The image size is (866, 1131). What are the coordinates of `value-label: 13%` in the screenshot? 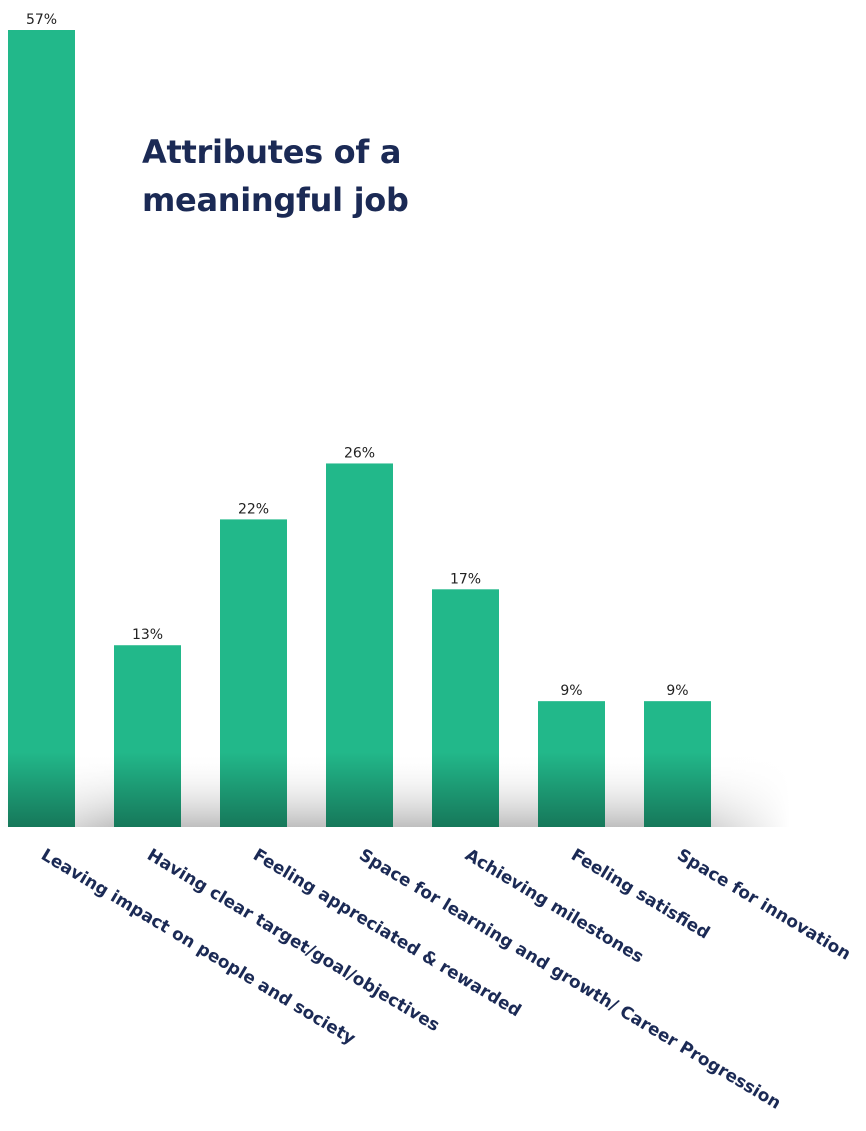 It's located at (147, 635).